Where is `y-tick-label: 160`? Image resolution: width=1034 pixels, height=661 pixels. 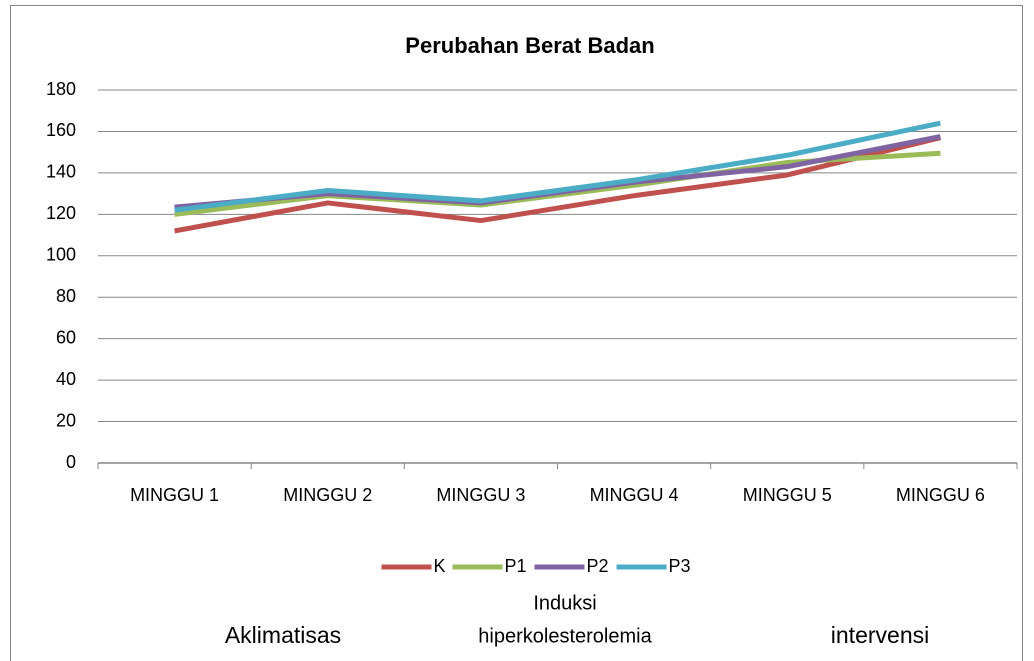 y-tick-label: 160 is located at coordinates (61, 130).